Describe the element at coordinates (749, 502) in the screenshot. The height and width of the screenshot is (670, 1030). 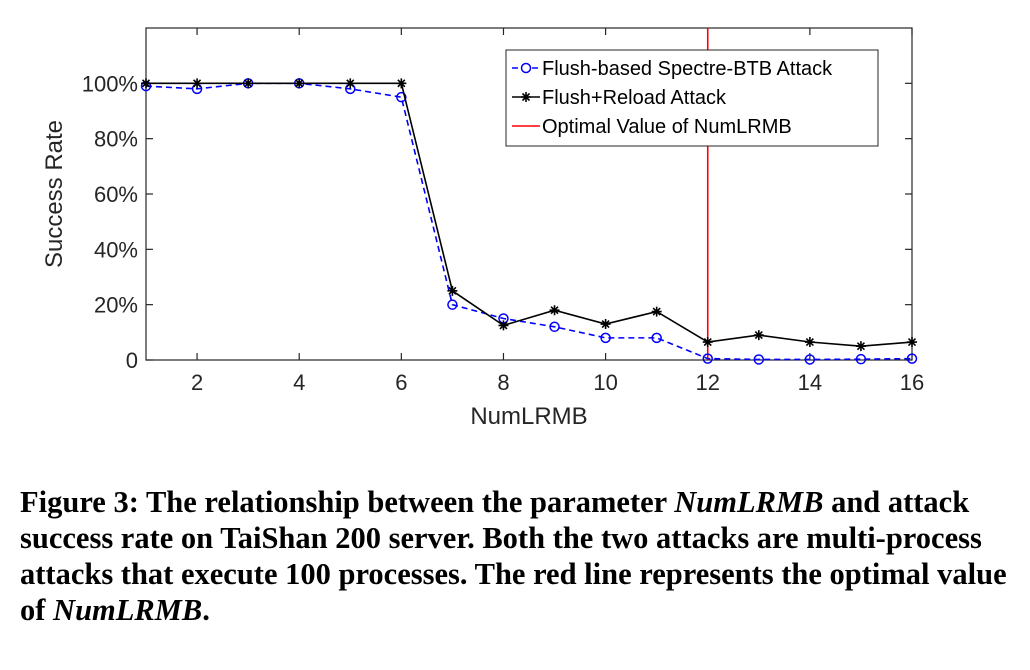
I see `caption-emphasis-1: NumLRMB` at that location.